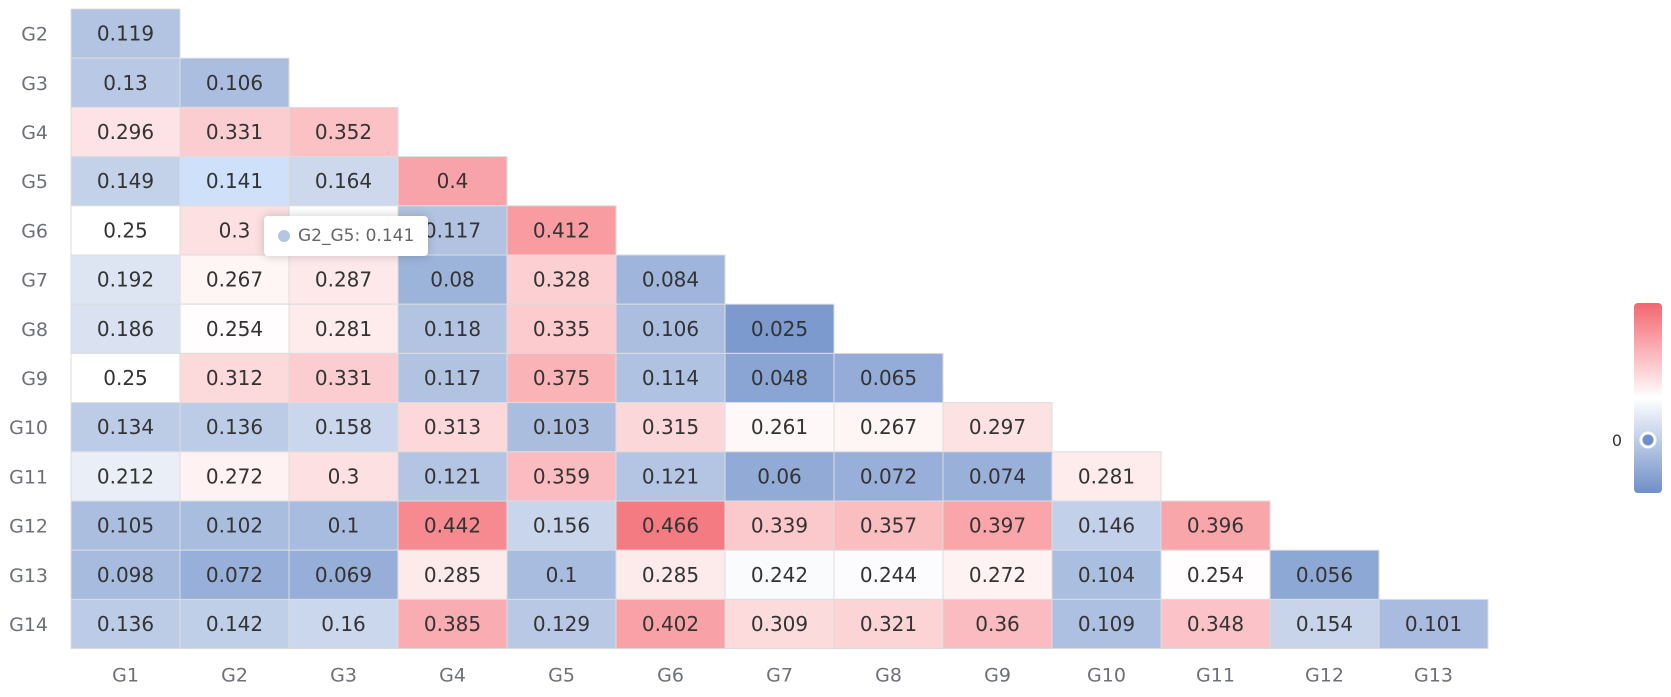 Image resolution: width=1671 pixels, height=697 pixels. I want to click on heatmap-cell-G9-G14, so click(997, 624).